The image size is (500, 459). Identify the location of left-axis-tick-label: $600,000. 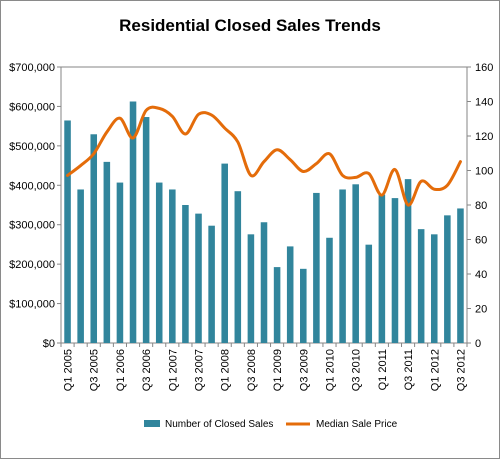
(32, 107).